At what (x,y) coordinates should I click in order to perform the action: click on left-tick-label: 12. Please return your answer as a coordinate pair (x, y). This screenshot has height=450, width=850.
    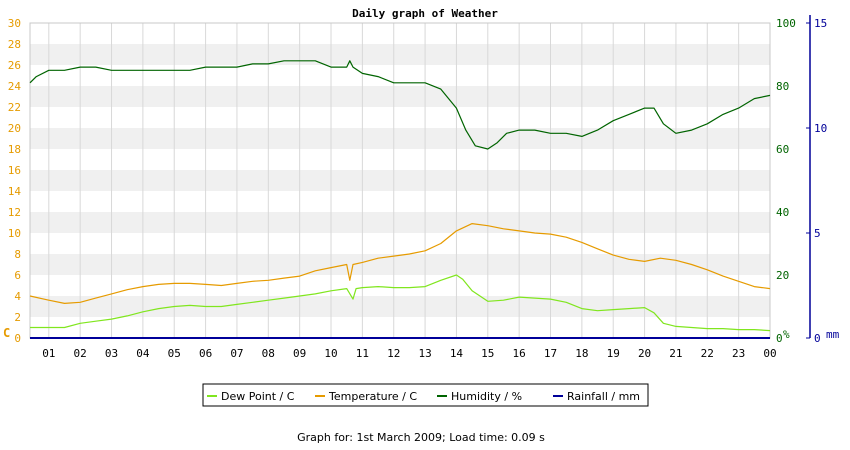
    Looking at the image, I should click on (14, 212).